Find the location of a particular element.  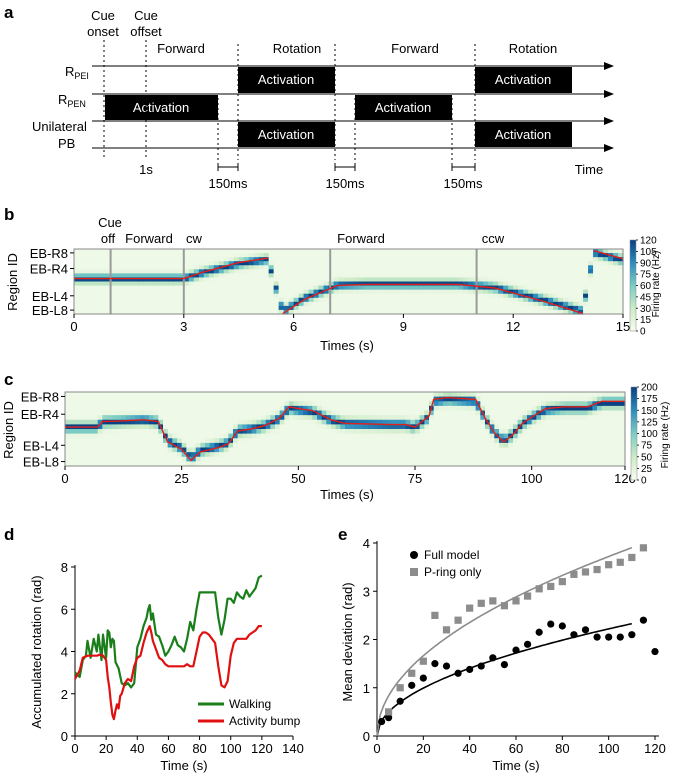

b-bump-trace is located at coordinates (349, 282).